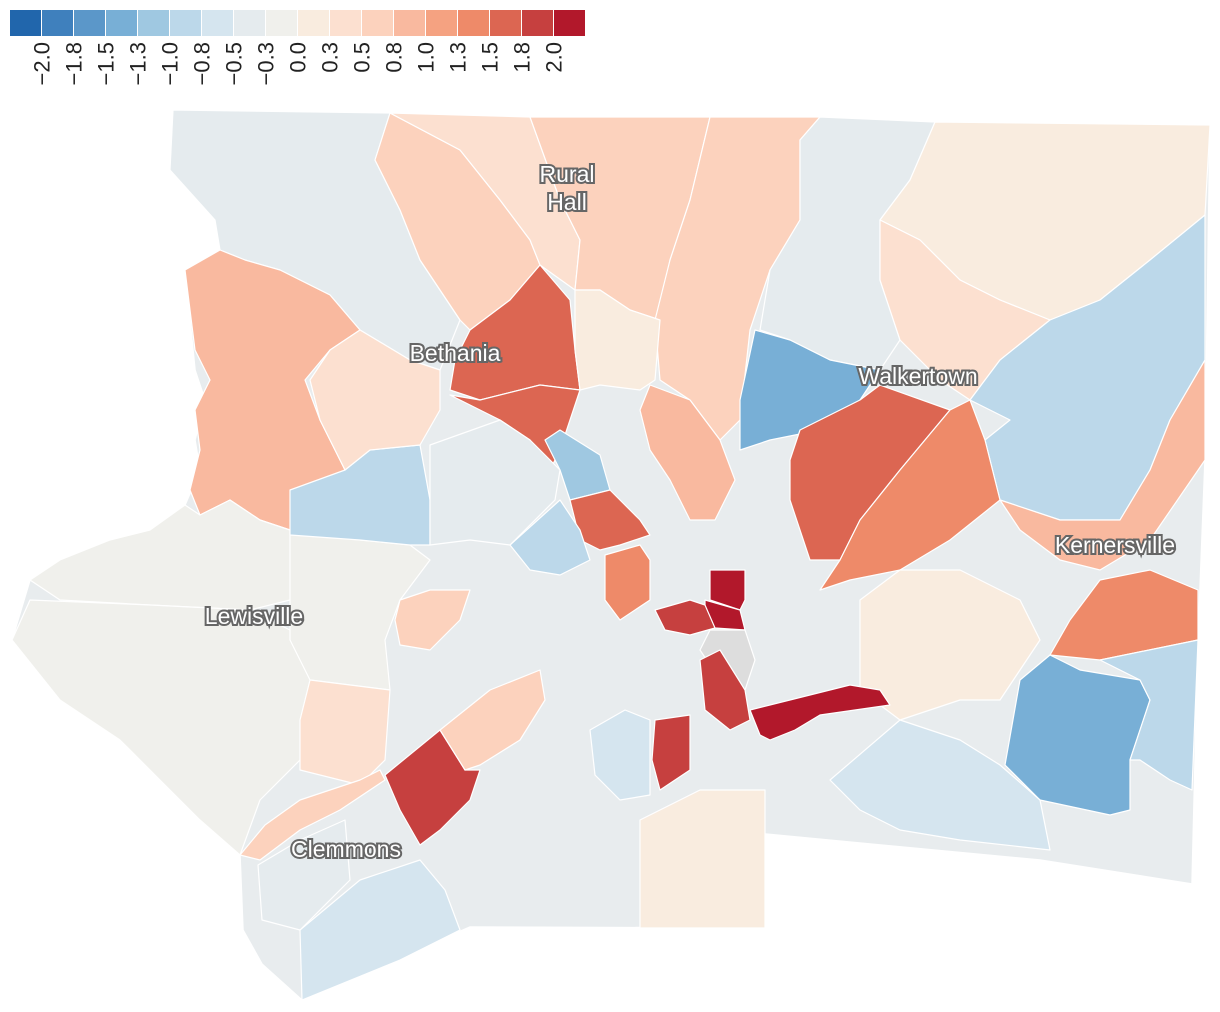 The height and width of the screenshot is (1012, 1220). What do you see at coordinates (492, 720) in the screenshot?
I see `region-south-peach` at bounding box center [492, 720].